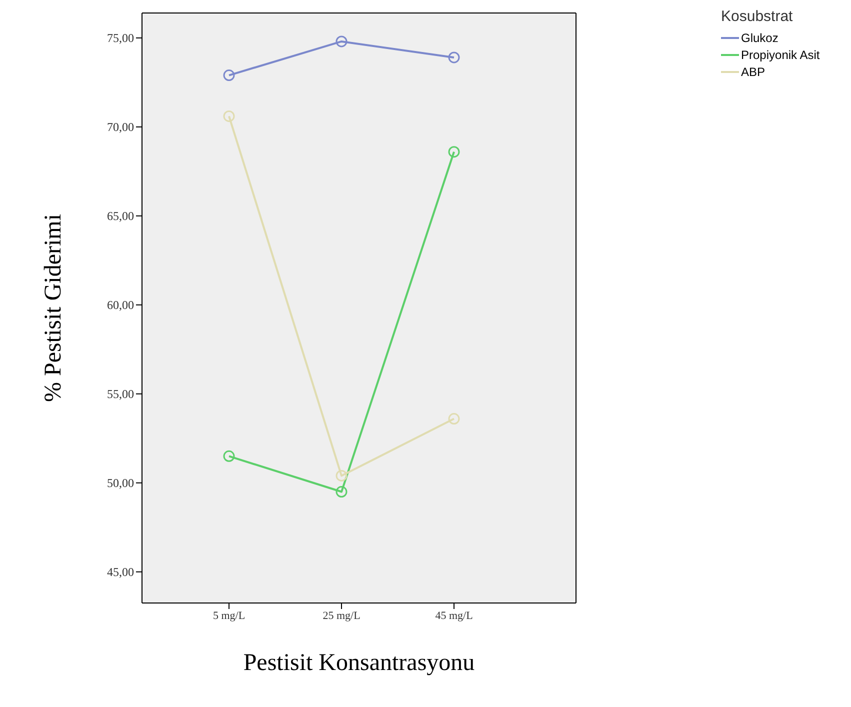 This screenshot has width=851, height=707. I want to click on legend-label: ABP, so click(753, 72).